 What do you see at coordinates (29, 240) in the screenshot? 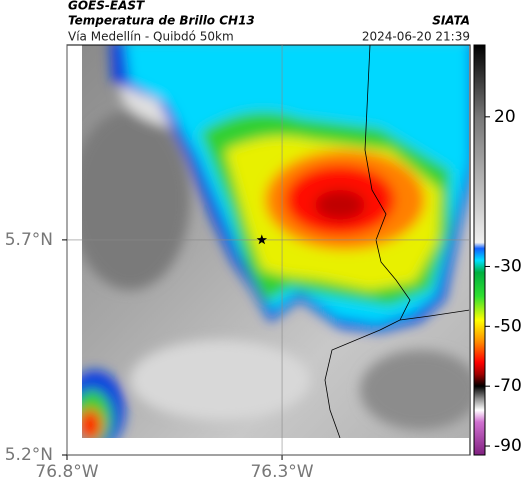
I see `y-tick-label: 5.7°N` at bounding box center [29, 240].